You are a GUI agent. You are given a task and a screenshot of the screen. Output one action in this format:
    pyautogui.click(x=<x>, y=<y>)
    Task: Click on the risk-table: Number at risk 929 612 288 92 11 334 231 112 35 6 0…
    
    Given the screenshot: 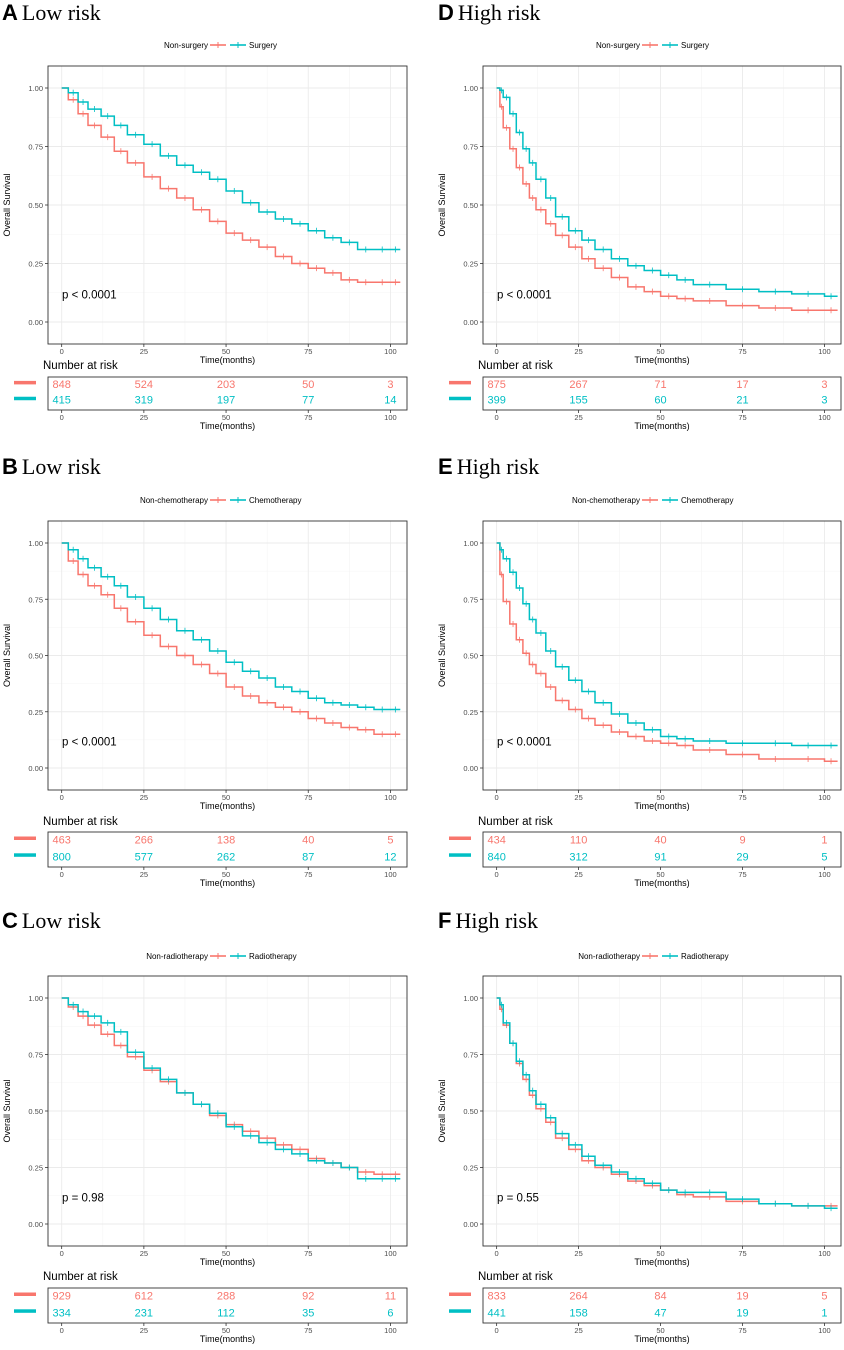 What is the action you would take?
    pyautogui.click(x=211, y=1307)
    